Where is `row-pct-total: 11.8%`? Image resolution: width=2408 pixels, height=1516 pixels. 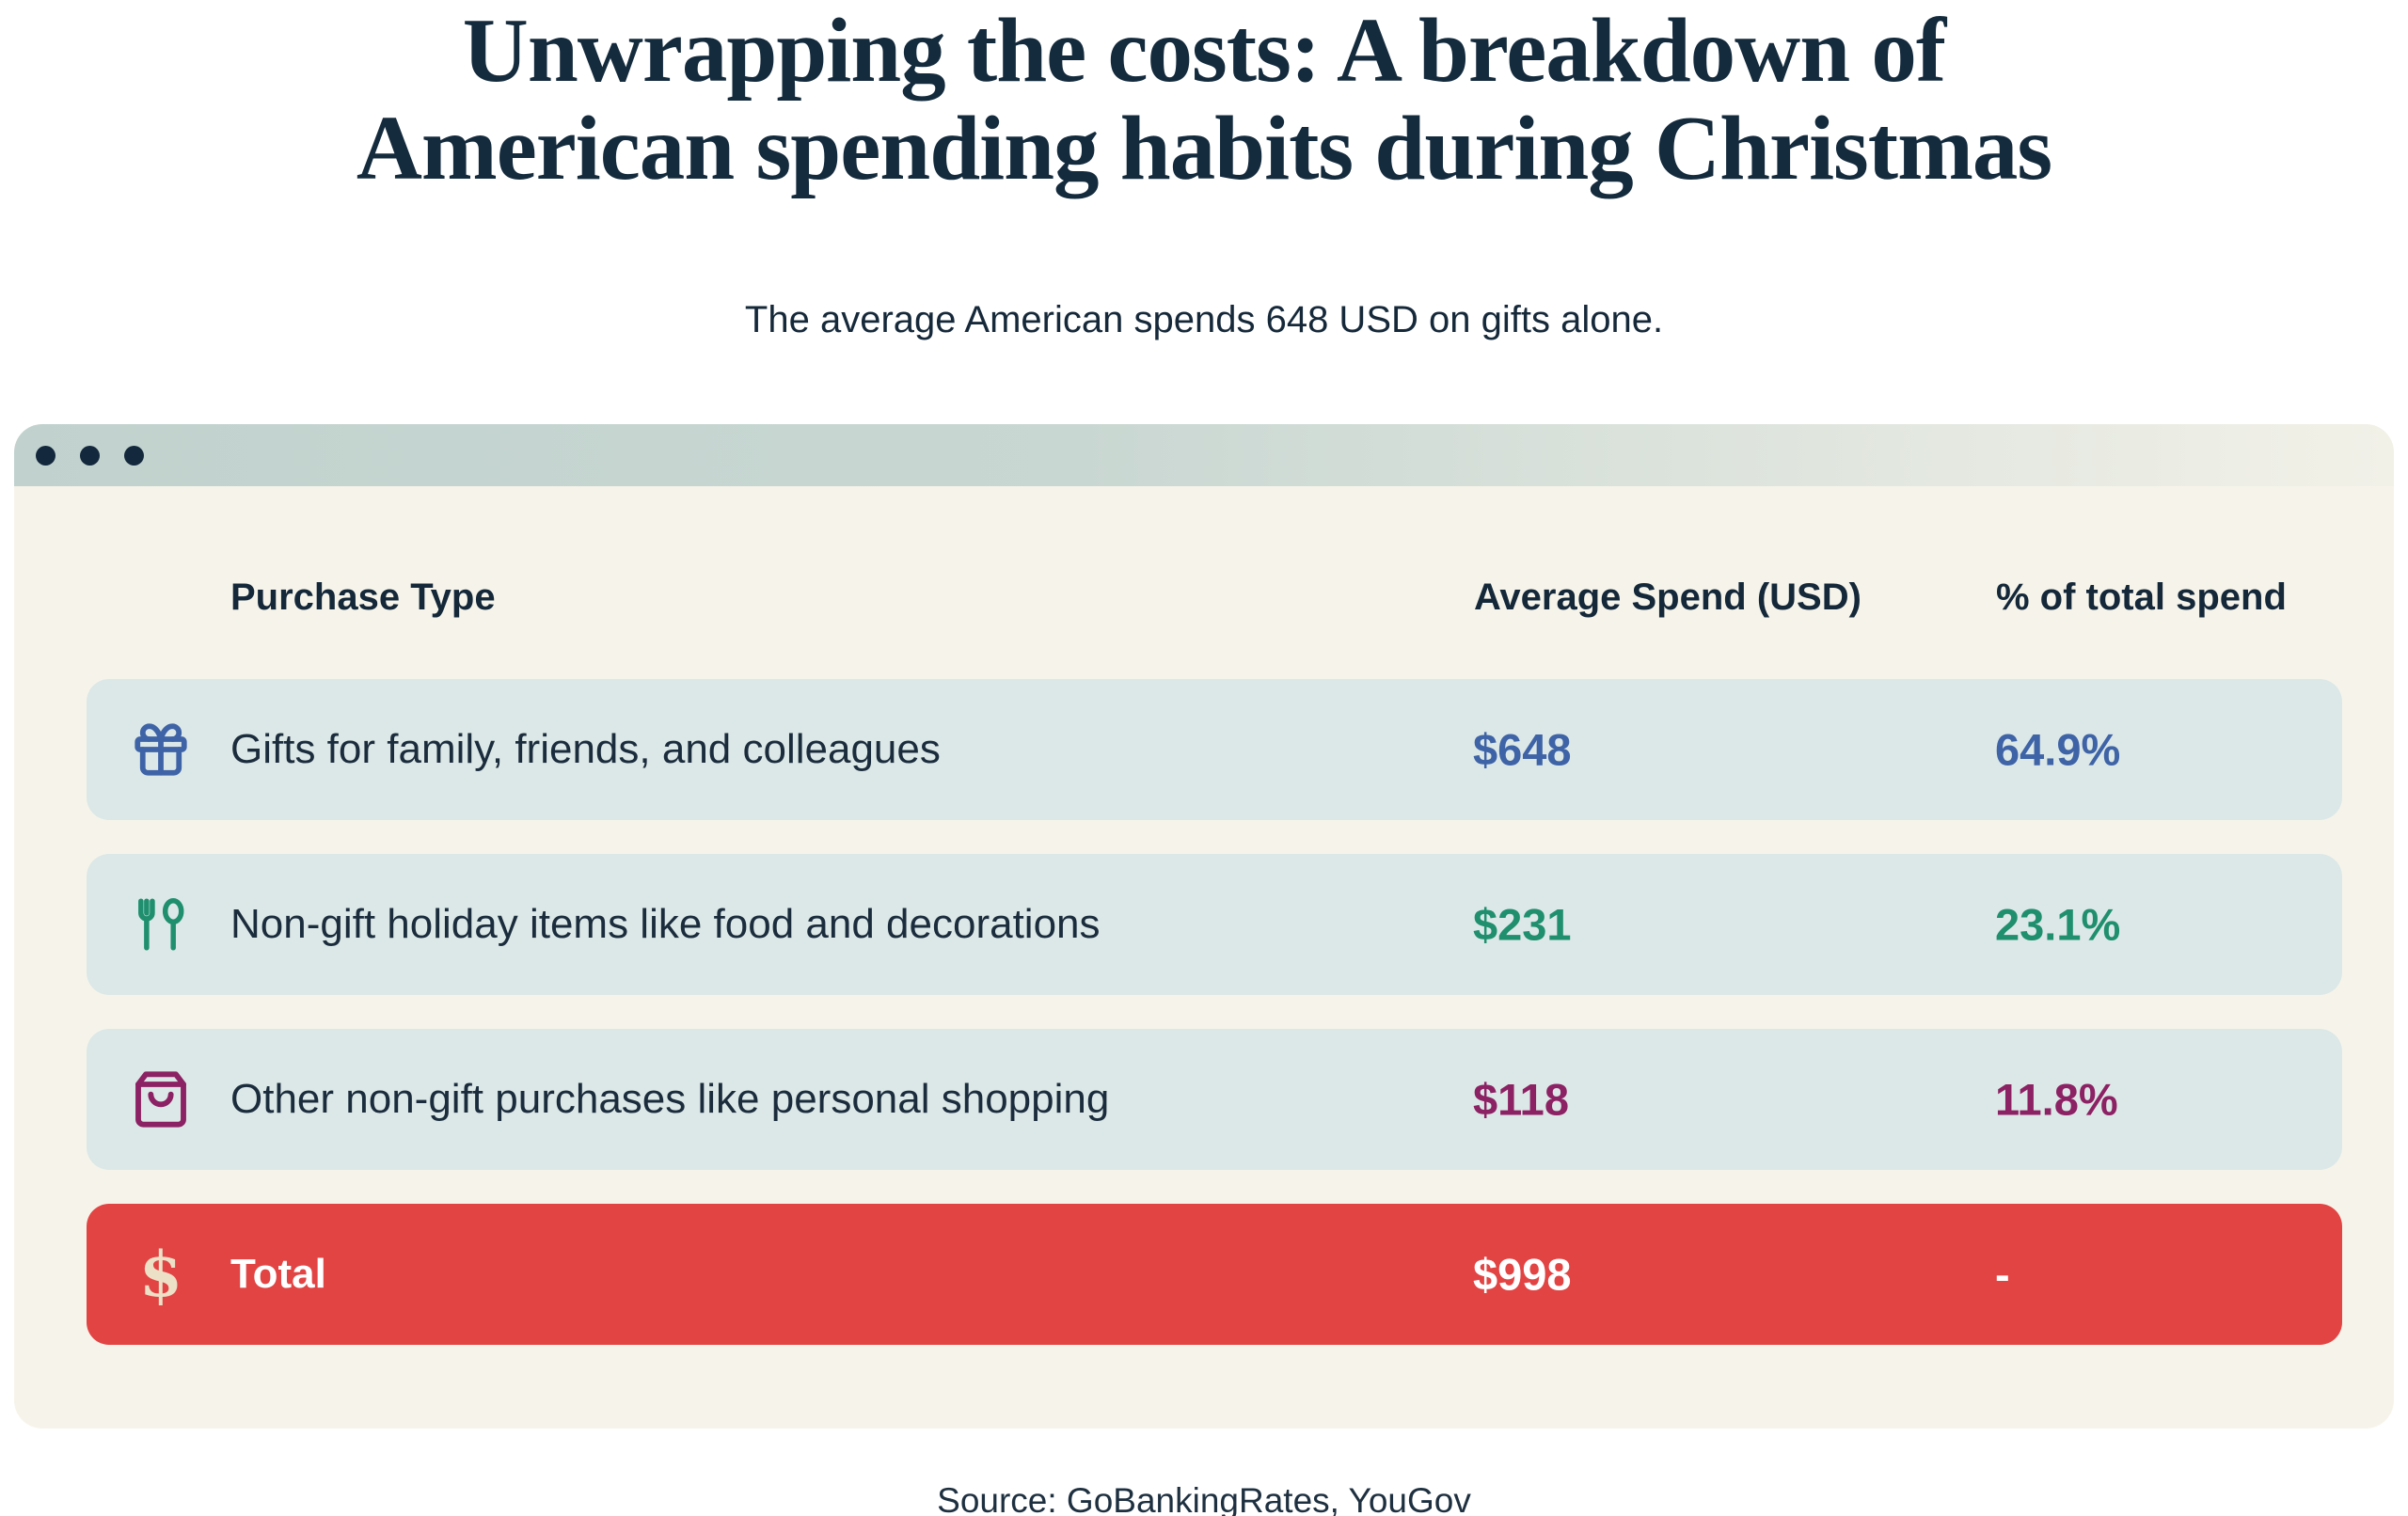 row-pct-total: 11.8% is located at coordinates (2057, 1099).